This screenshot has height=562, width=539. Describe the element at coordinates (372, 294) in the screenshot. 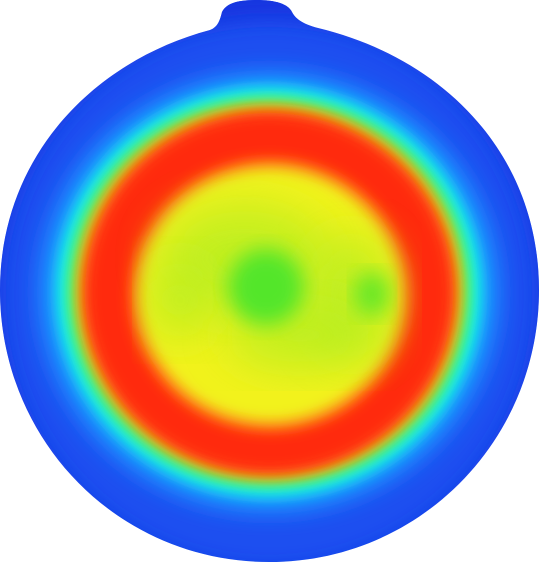

I see `right-green-spot` at that location.